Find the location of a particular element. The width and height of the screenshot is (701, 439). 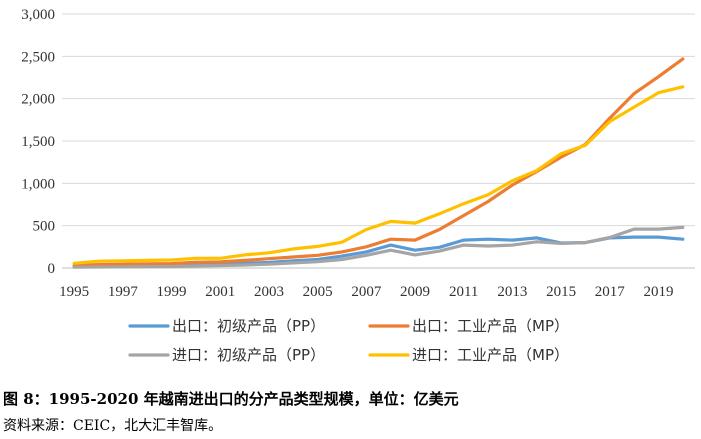

x-tick-label: 2013 is located at coordinates (512, 292).